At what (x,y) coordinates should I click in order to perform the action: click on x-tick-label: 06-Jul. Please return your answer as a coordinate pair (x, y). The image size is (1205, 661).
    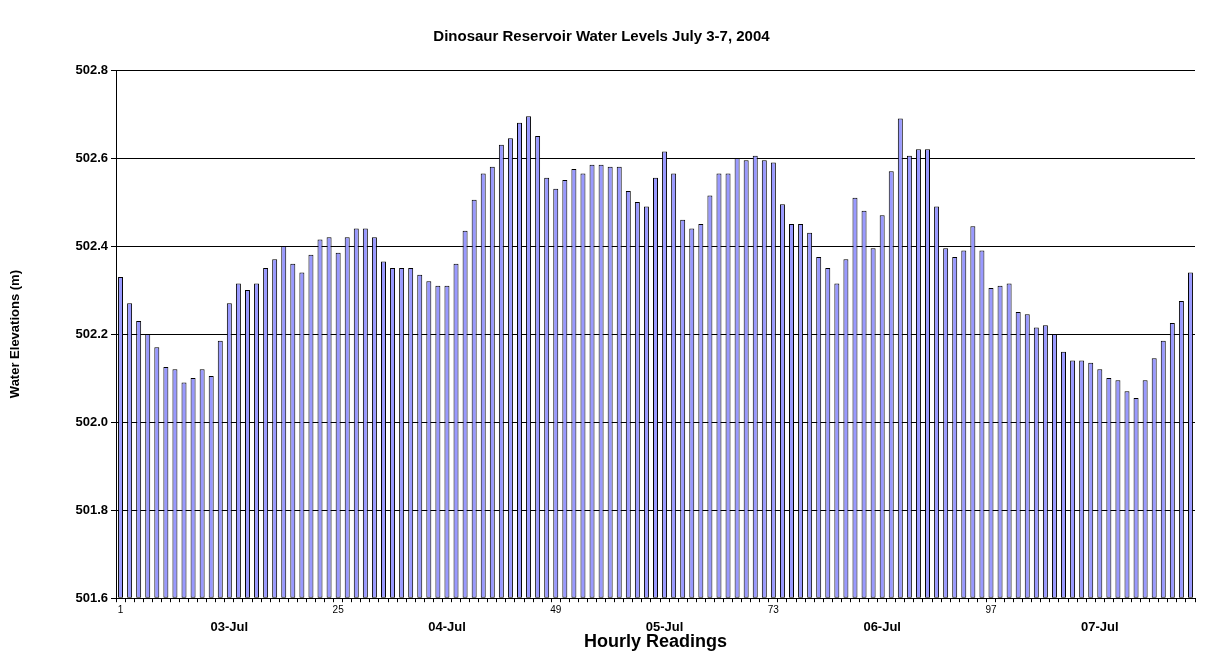
    Looking at the image, I should click on (882, 627).